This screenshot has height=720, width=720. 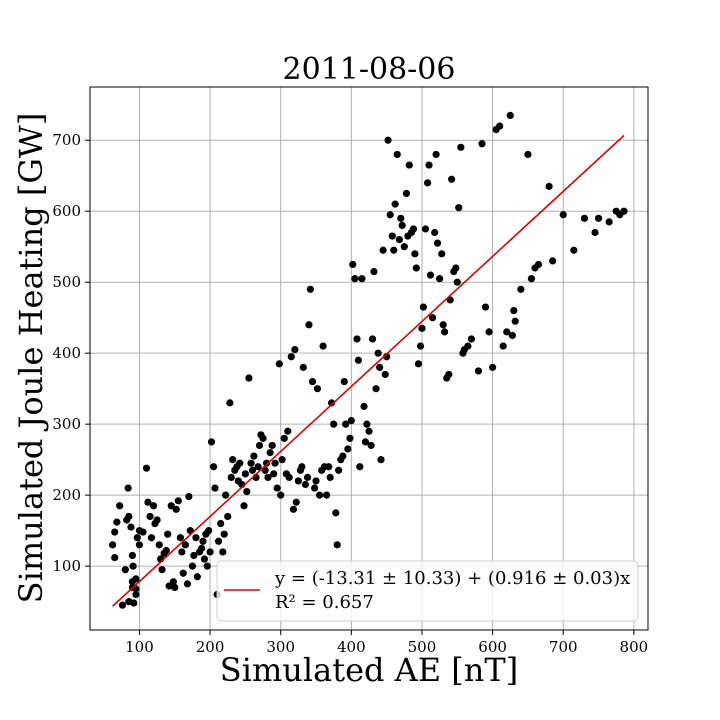 What do you see at coordinates (351, 647) in the screenshot?
I see `x-tick-label: 400` at bounding box center [351, 647].